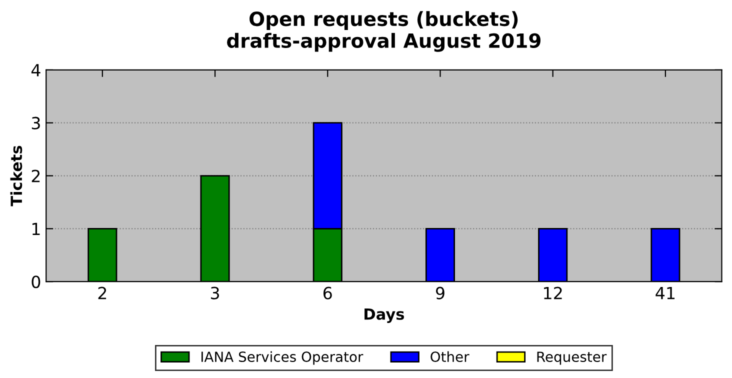 This screenshot has height=378, width=732. I want to click on x-tick-label: 41, so click(665, 293).